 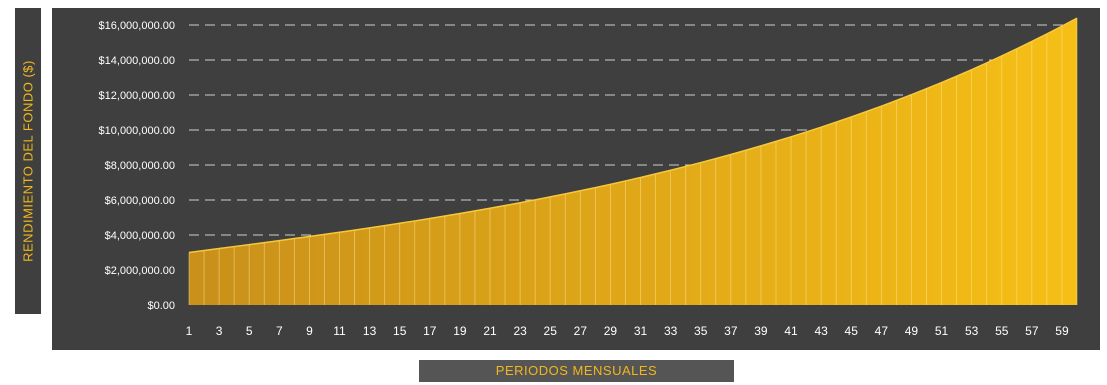 I want to click on x-axis-label-box: PERIODOS MENSUALES, so click(x=576, y=371).